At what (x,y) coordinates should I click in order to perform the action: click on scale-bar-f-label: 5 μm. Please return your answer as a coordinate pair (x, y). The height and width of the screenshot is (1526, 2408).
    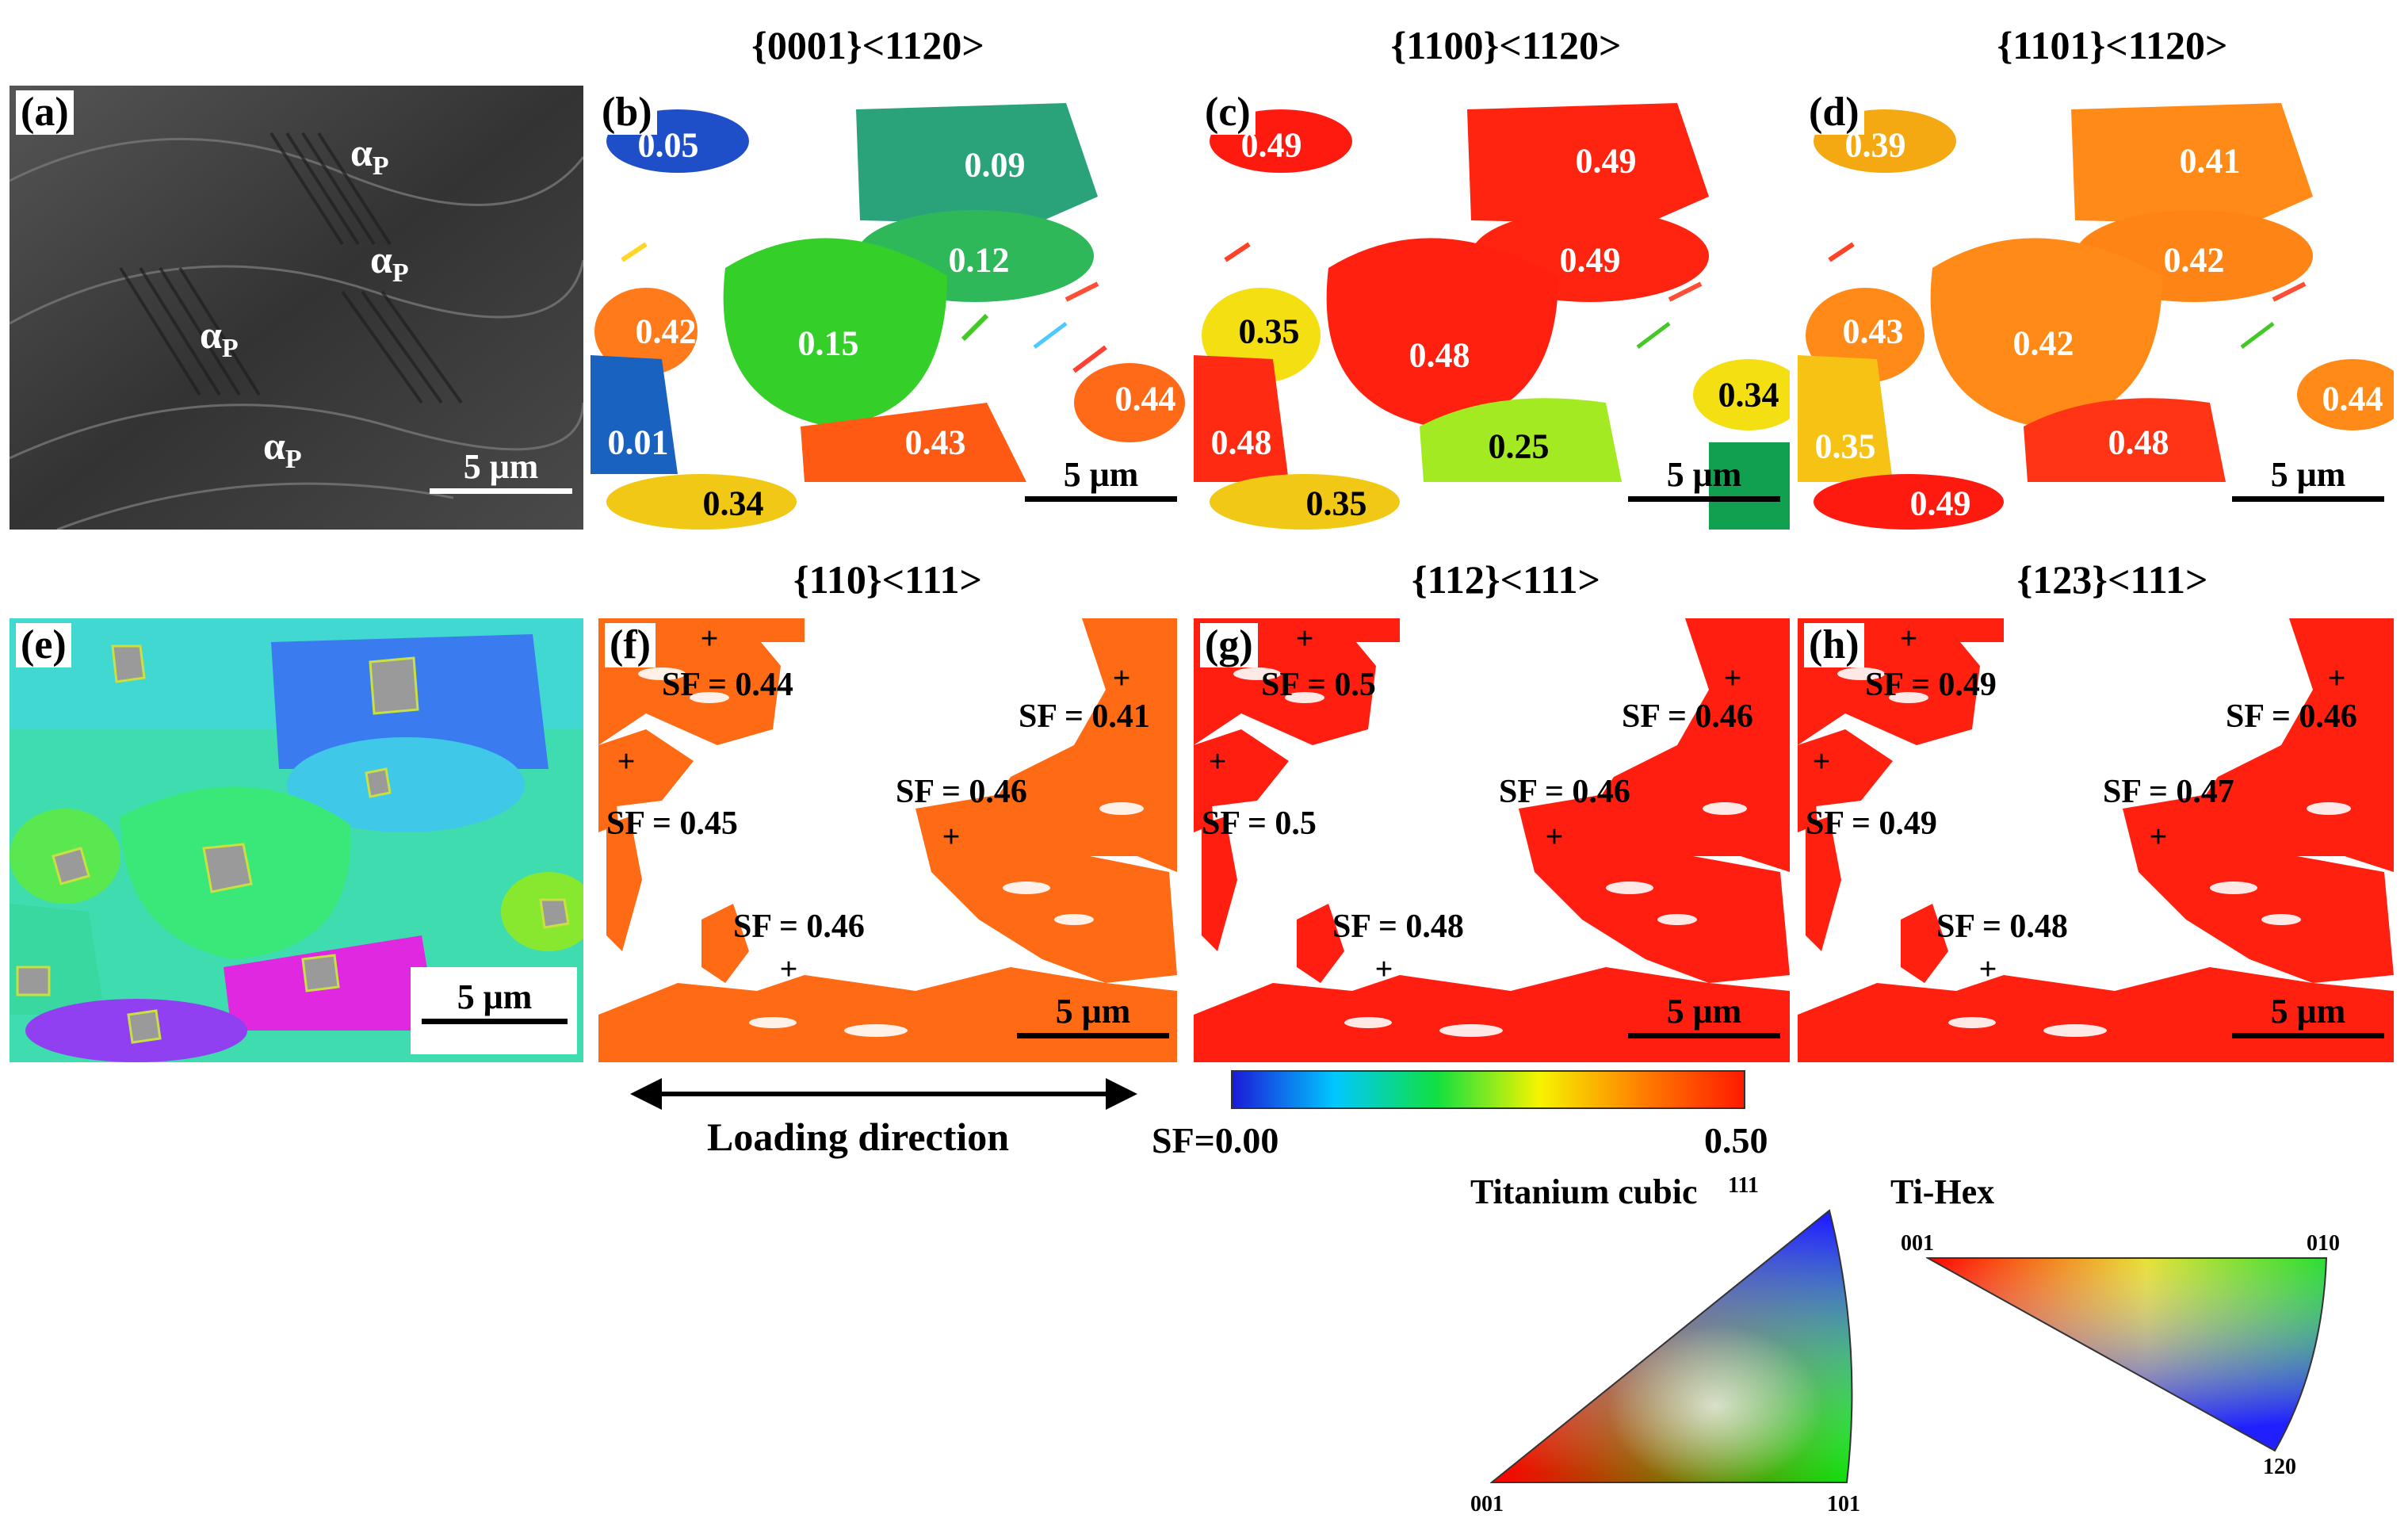
    Looking at the image, I should click on (1093, 1012).